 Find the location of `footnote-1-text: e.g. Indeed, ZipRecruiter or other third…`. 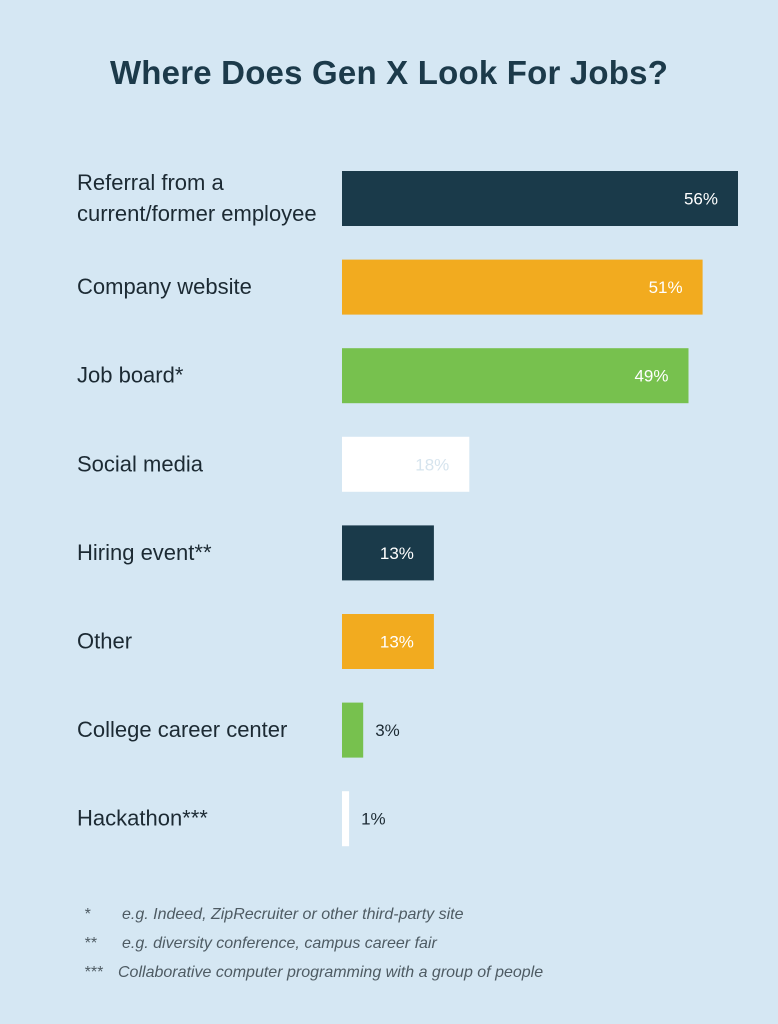

footnote-1-text: e.g. Indeed, ZipRecruiter or other third… is located at coordinates (293, 914).